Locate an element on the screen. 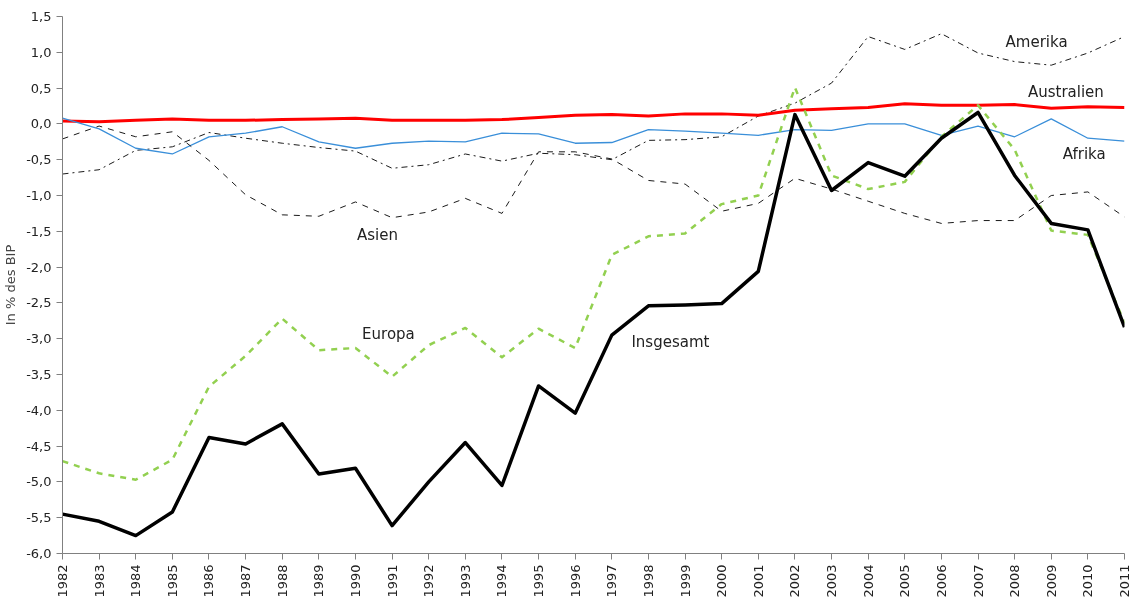 The image size is (1146, 606). line-series is located at coordinates (593, 113).